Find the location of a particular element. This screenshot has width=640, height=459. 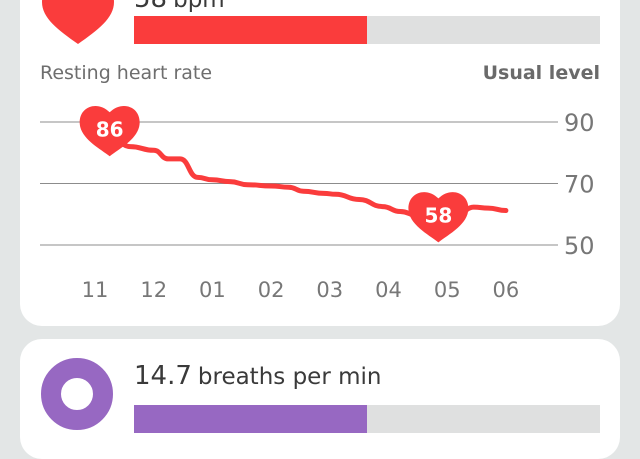

heart-marker-label: 58 is located at coordinates (438, 215).